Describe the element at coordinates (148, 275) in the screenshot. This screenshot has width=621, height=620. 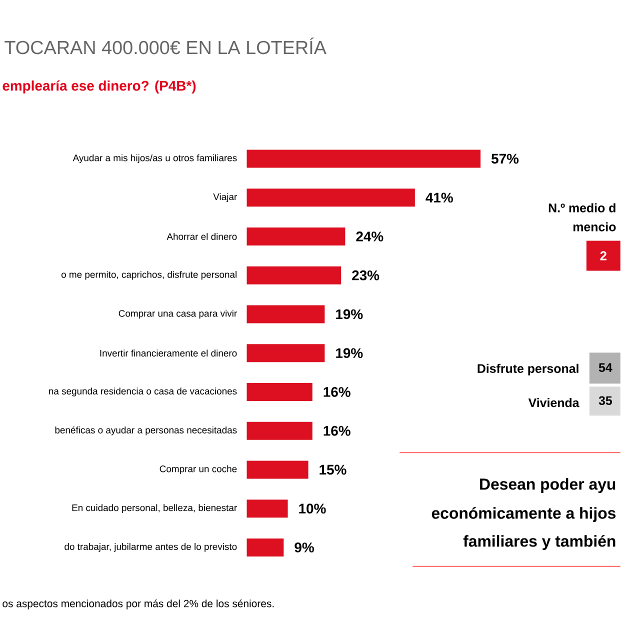
I see `y-tick-label: o me permito, caprichos, disfrute personal` at that location.